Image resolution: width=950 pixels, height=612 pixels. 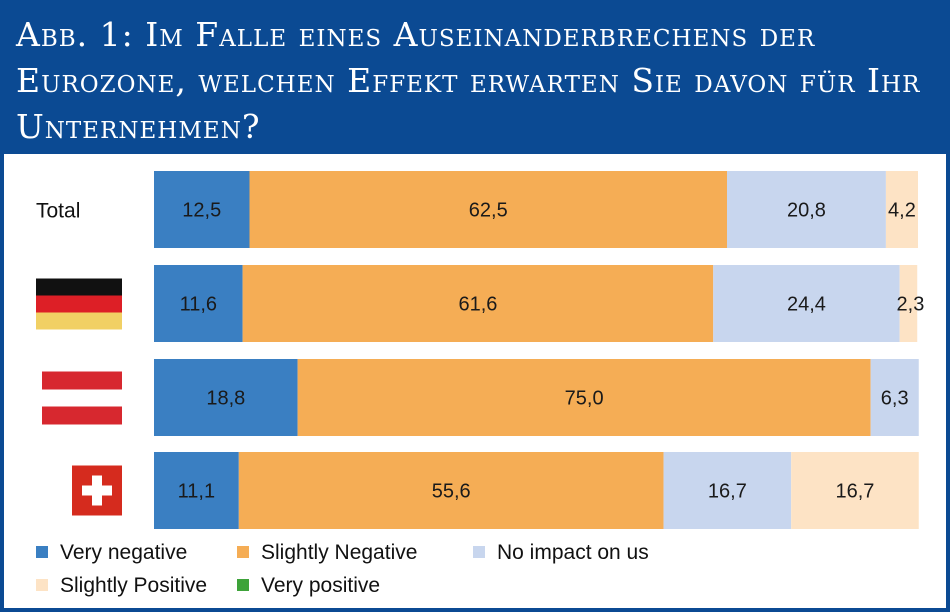 What do you see at coordinates (58, 211) in the screenshot?
I see `category-label: Total` at bounding box center [58, 211].